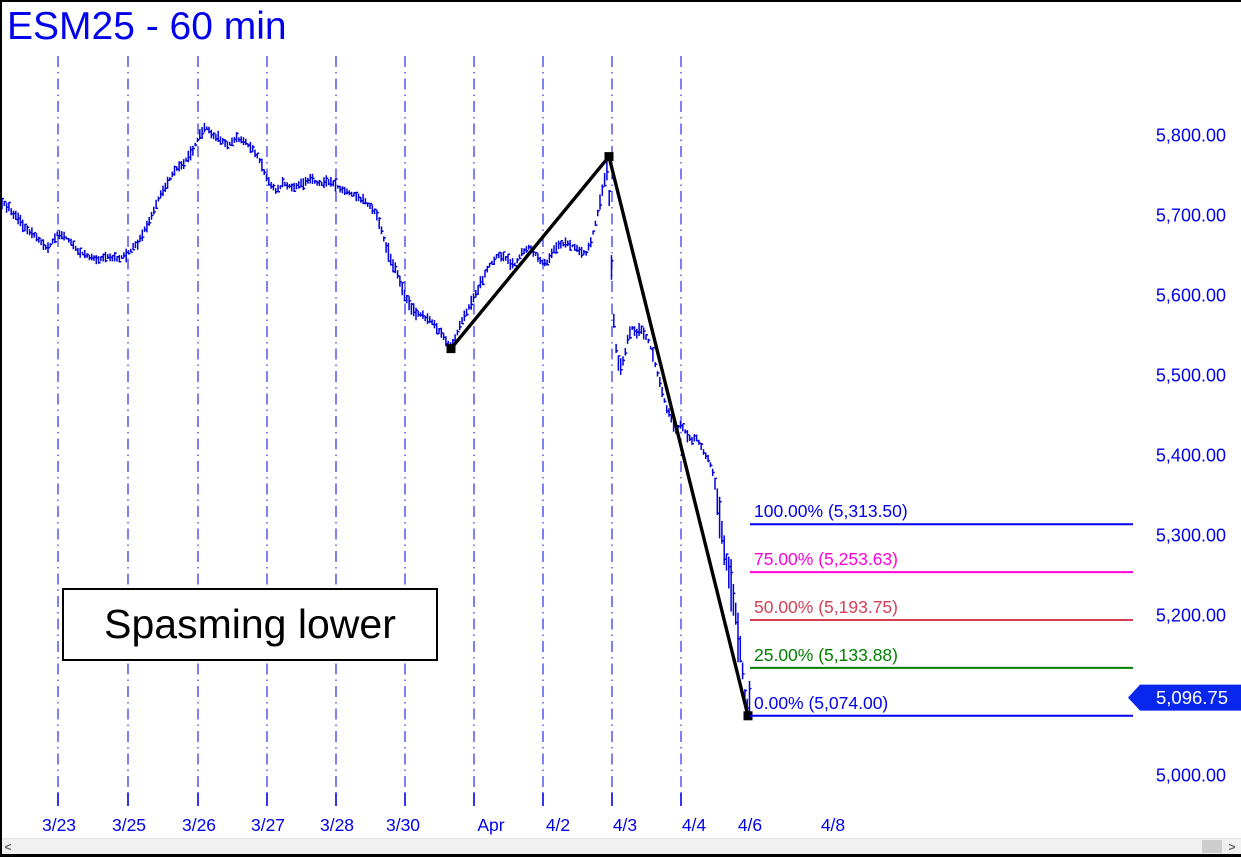 This screenshot has height=857, width=1241. Describe the element at coordinates (826, 559) in the screenshot. I see `fib-label-75: 75.00% (5,253.63)` at that location.